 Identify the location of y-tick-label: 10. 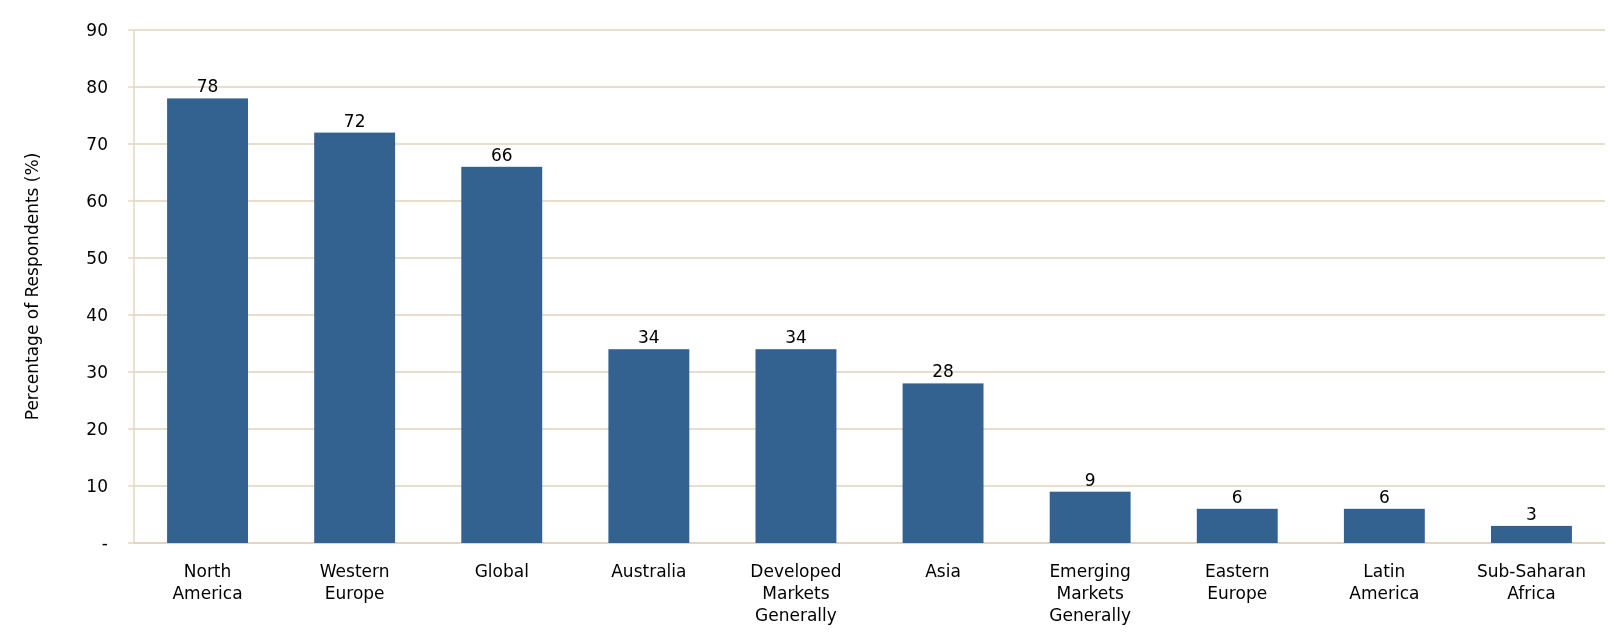
(97, 485).